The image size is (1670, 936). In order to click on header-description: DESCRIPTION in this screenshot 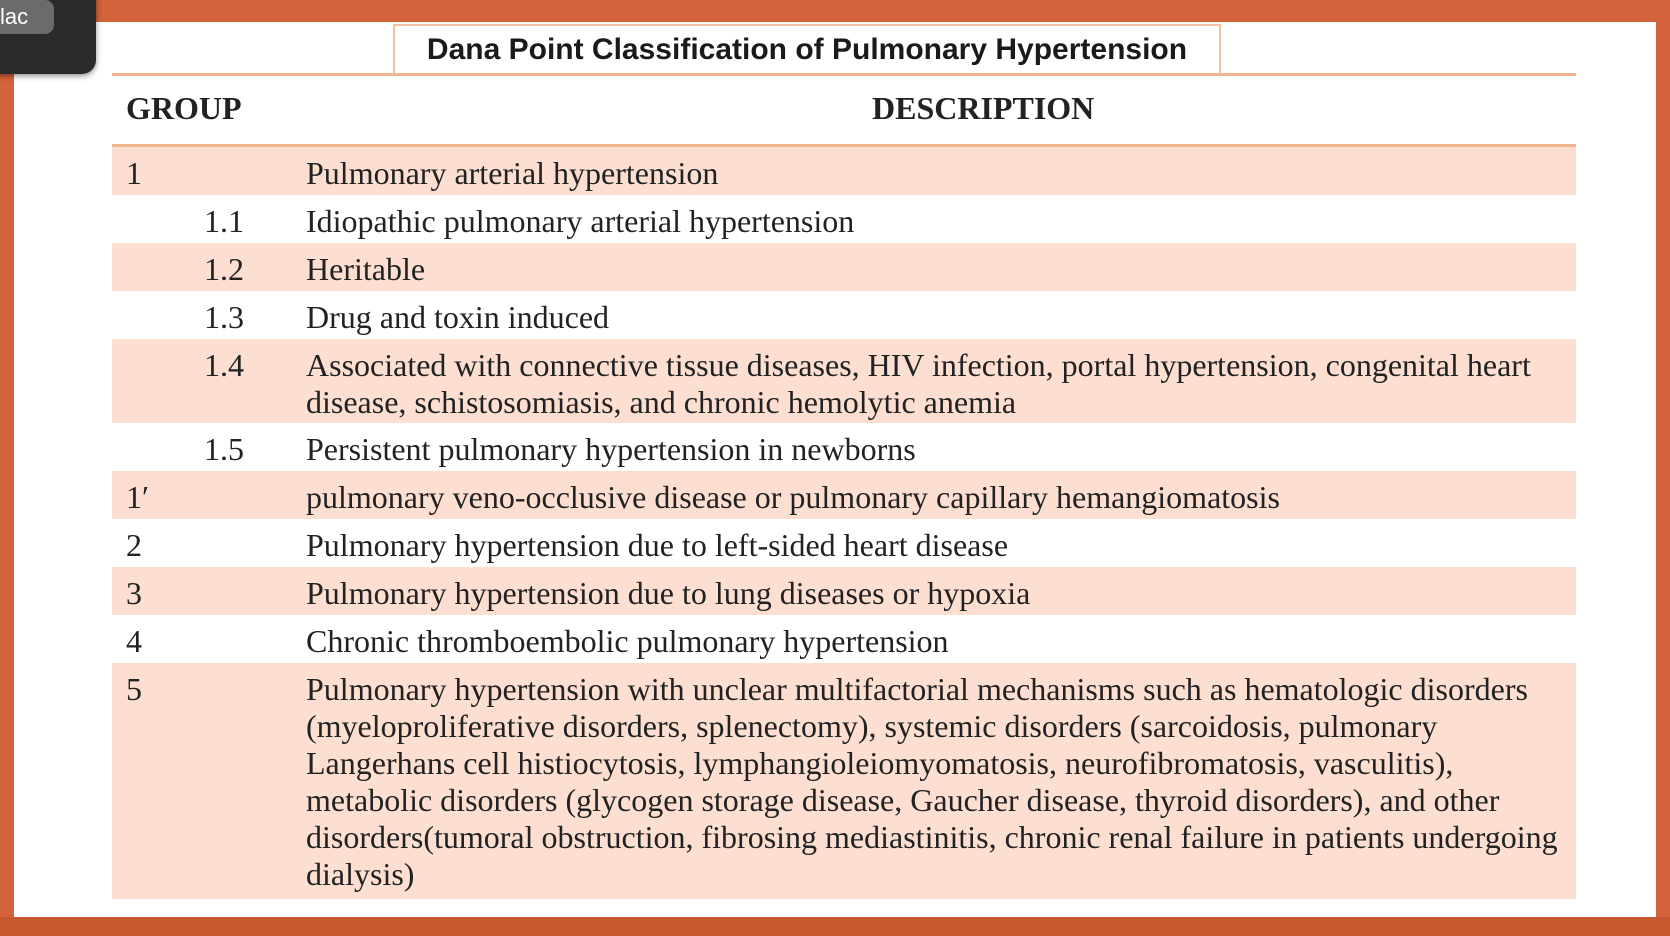, I will do `click(983, 108)`.